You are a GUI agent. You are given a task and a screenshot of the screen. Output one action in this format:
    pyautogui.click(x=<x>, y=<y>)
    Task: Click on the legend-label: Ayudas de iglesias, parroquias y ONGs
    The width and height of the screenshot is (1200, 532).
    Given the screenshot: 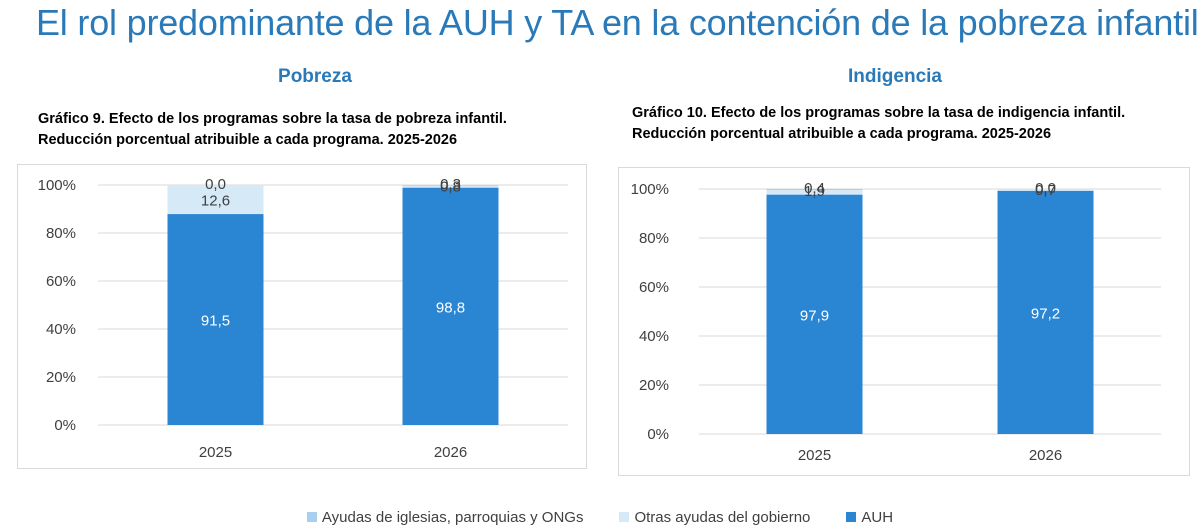 What is the action you would take?
    pyautogui.click(x=452, y=517)
    